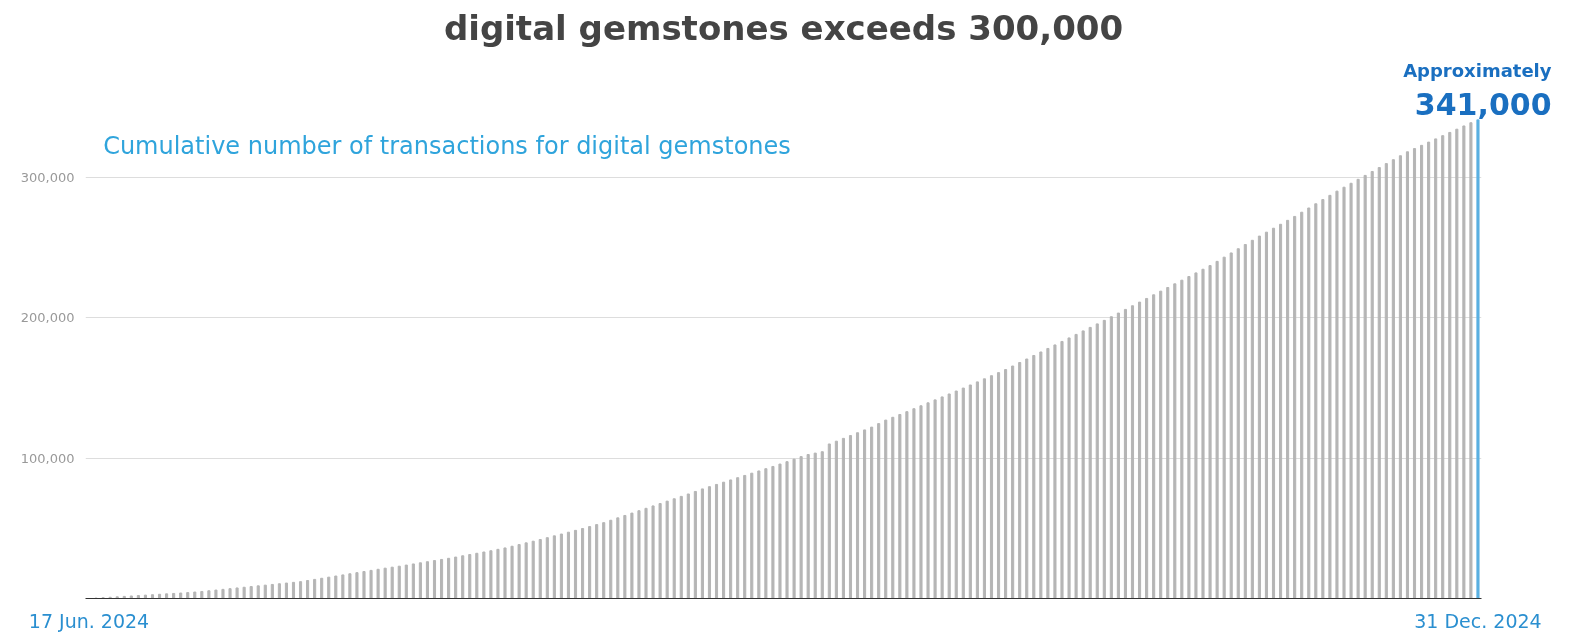 The height and width of the screenshot is (634, 1576). What do you see at coordinates (47, 458) in the screenshot?
I see `y-tick-label: 100,000` at bounding box center [47, 458].